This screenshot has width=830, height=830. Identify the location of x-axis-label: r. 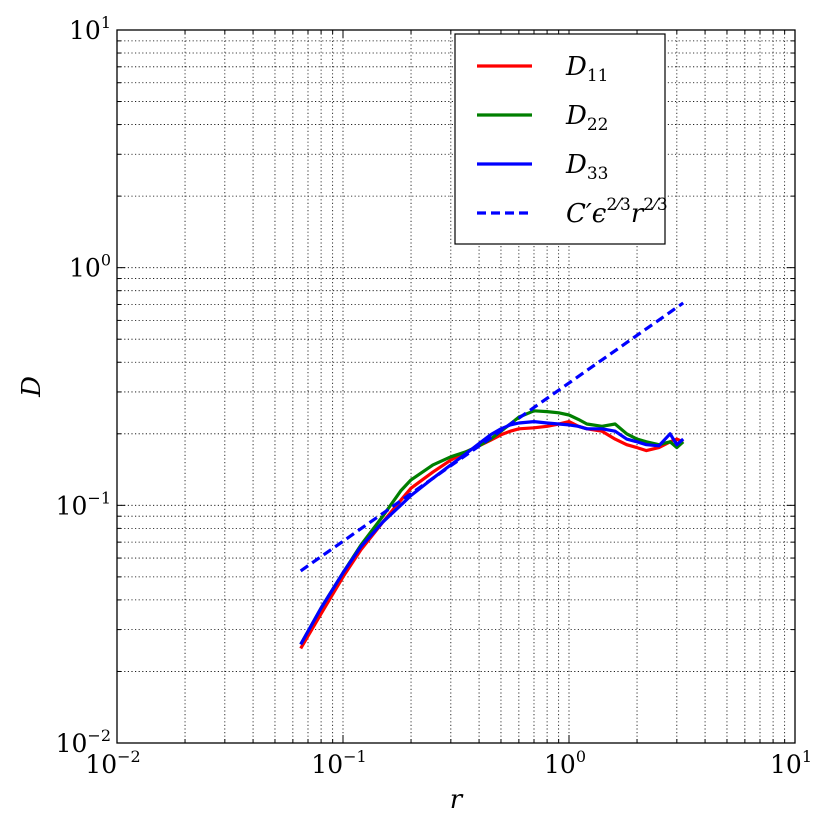
(457, 800).